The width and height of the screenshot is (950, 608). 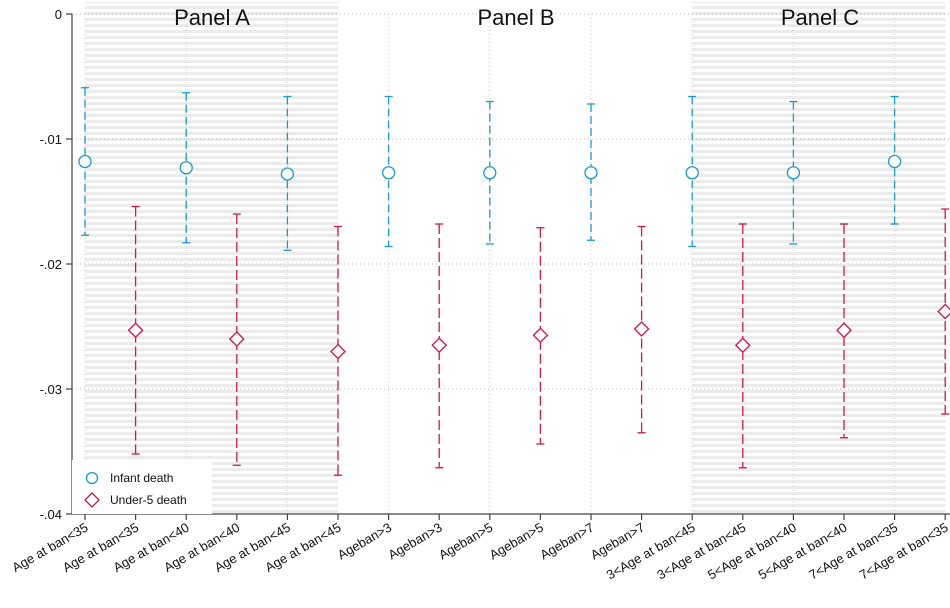 What do you see at coordinates (92, 500) in the screenshot?
I see `legend-under5-marker` at bounding box center [92, 500].